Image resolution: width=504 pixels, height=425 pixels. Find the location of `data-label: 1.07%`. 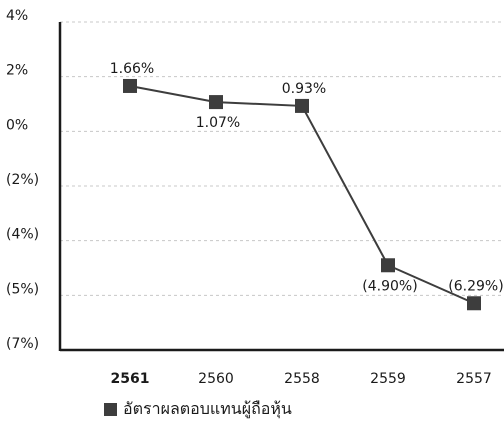

data-label: 1.07% is located at coordinates (218, 123).